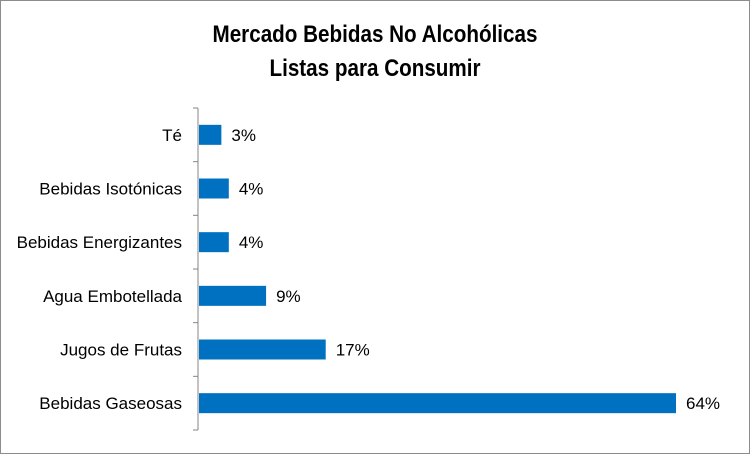 The image size is (750, 454). I want to click on category-label: Agua Embotellada, so click(112, 296).